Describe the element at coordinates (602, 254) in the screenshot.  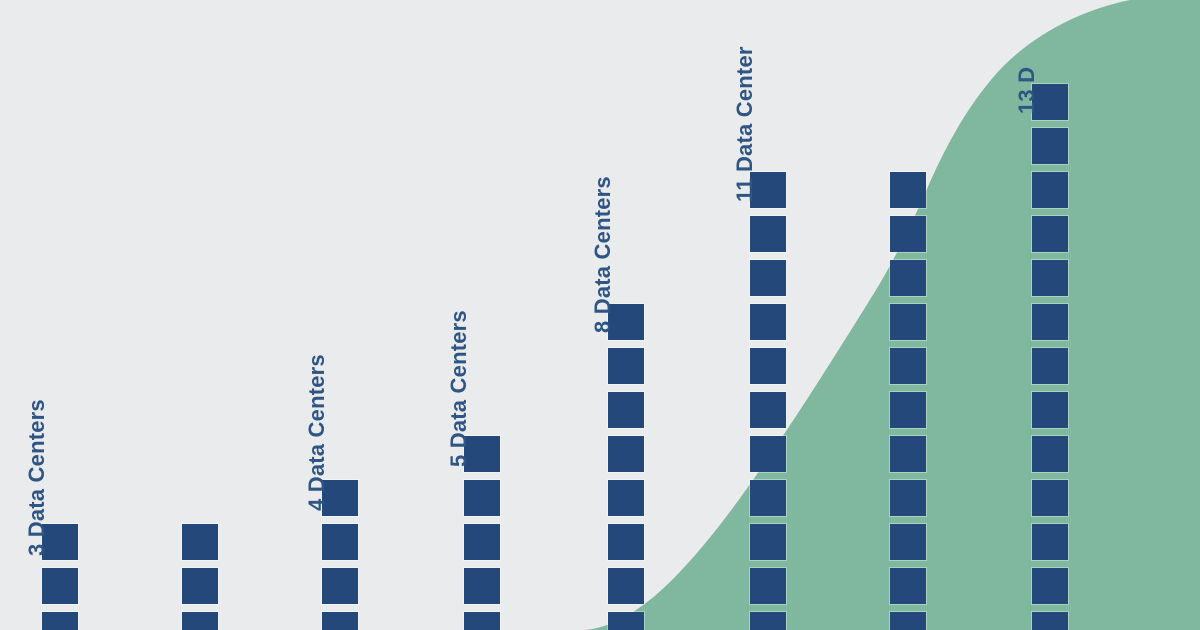
I see `column-label-8-data-centers: 8 Data Centers` at that location.